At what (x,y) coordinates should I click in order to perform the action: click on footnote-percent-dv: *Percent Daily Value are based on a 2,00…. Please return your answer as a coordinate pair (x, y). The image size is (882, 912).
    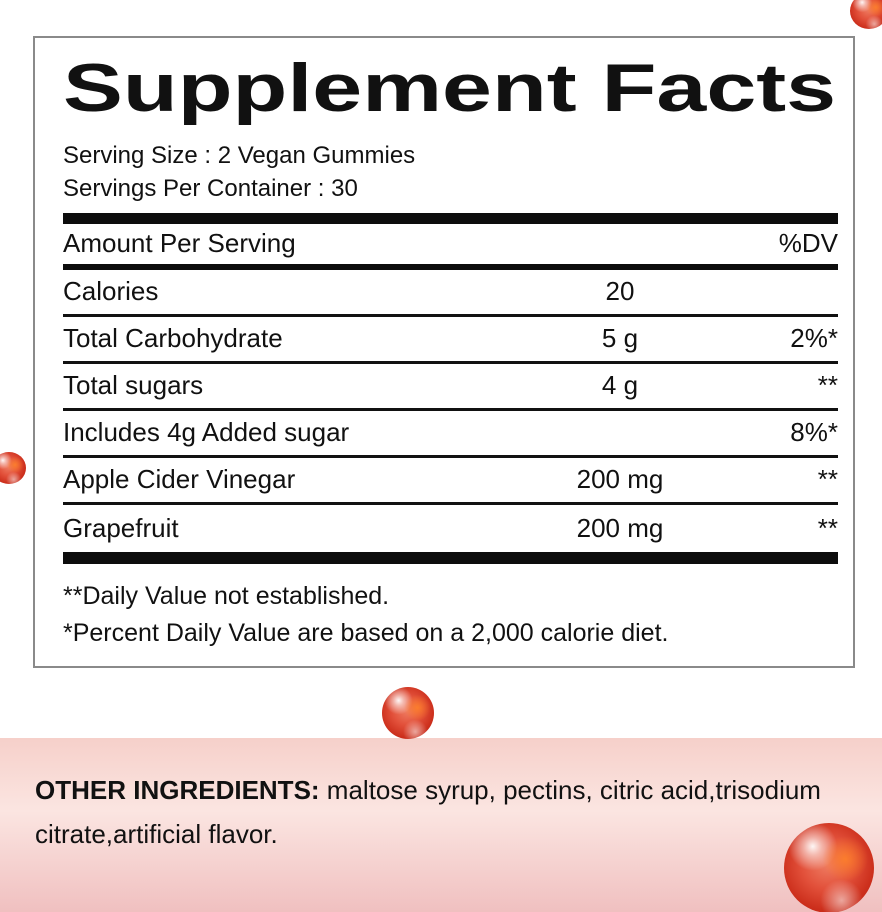
    Looking at the image, I should click on (366, 632).